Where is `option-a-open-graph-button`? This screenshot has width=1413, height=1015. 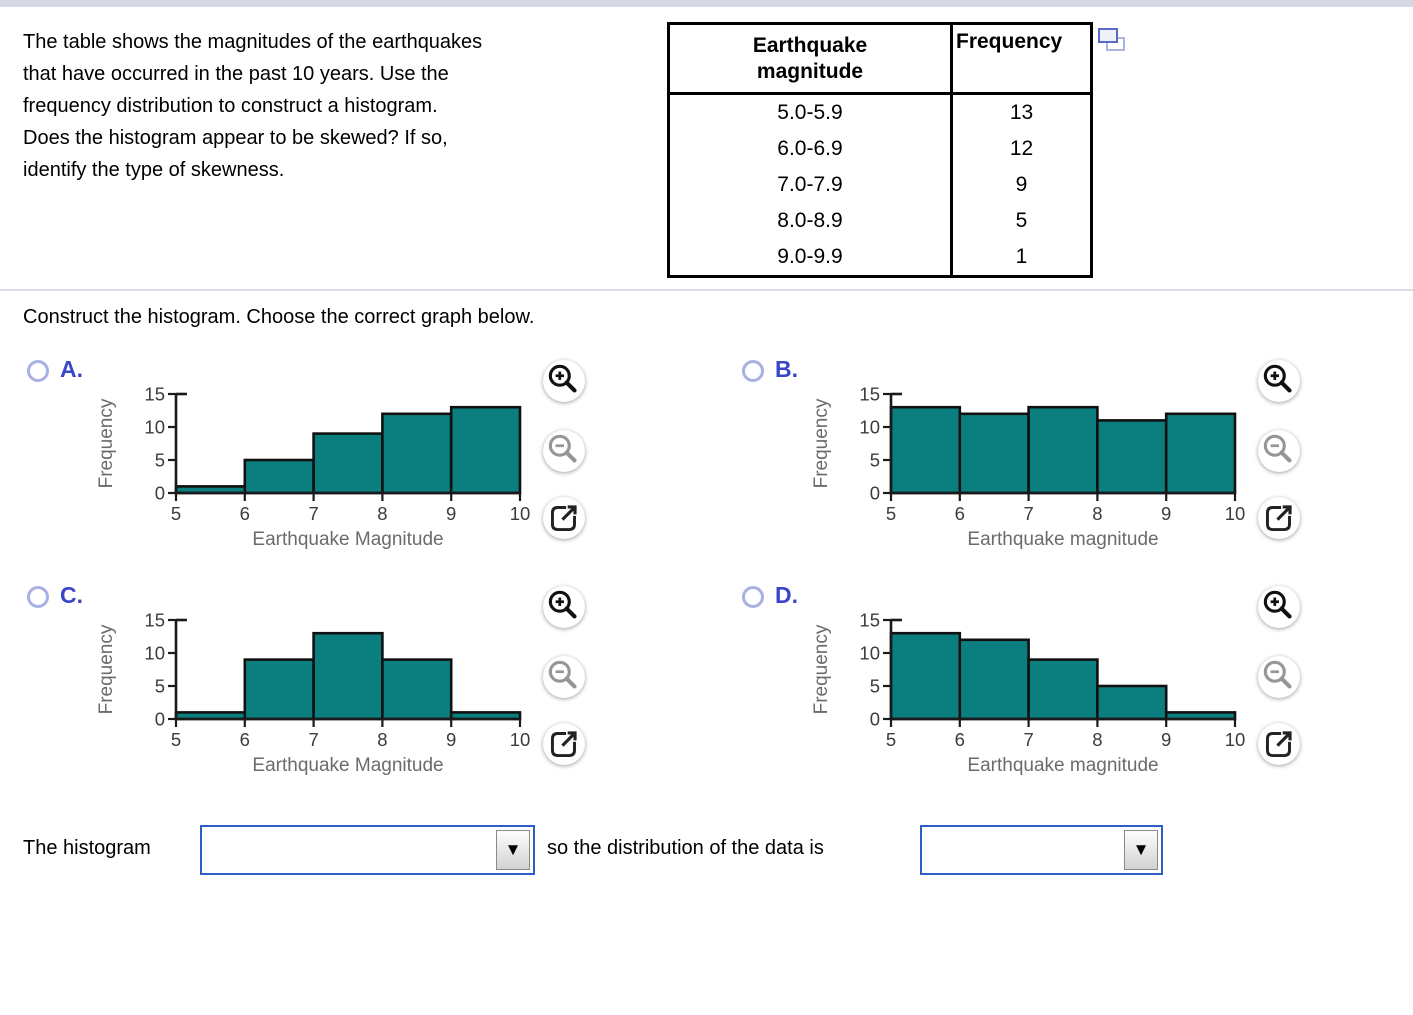
option-a-open-graph-button is located at coordinates (564, 518).